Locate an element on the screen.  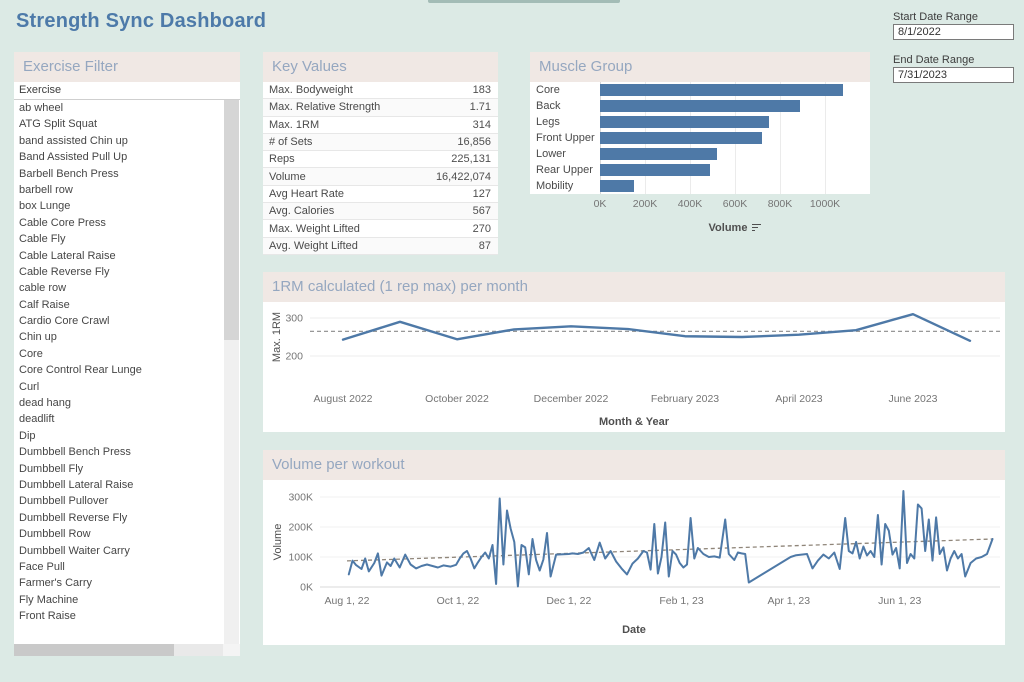
exercise-list-vertical-scrollbar is located at coordinates (231, 372).